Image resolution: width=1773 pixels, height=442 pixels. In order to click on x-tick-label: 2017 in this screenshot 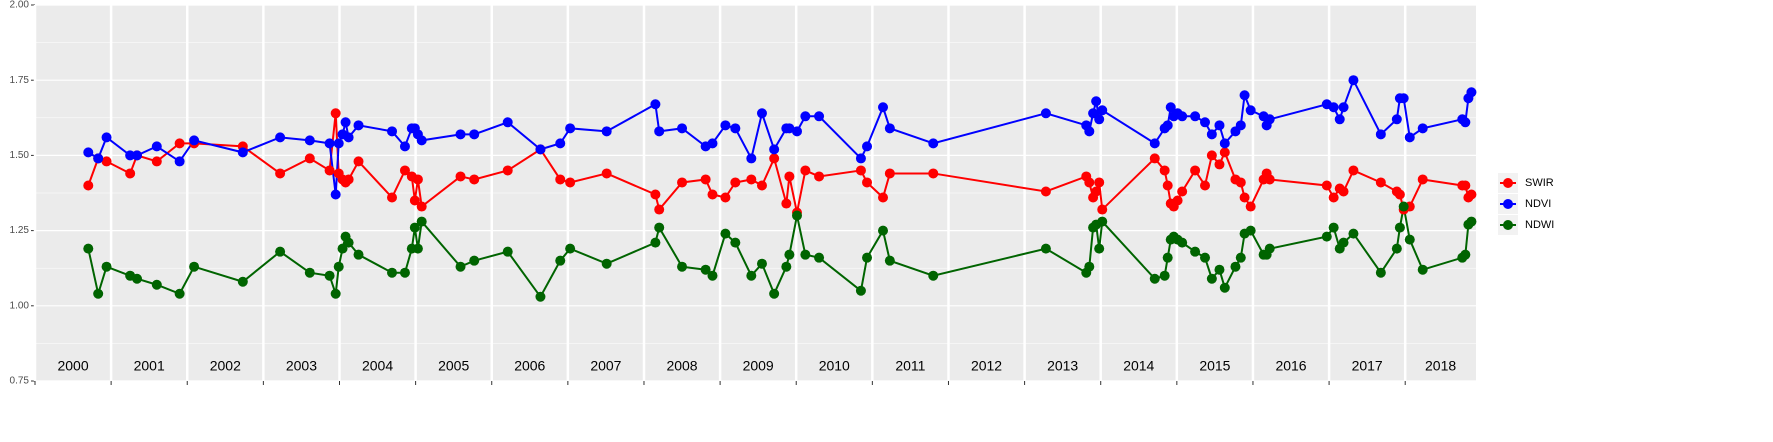, I will do `click(1367, 366)`.